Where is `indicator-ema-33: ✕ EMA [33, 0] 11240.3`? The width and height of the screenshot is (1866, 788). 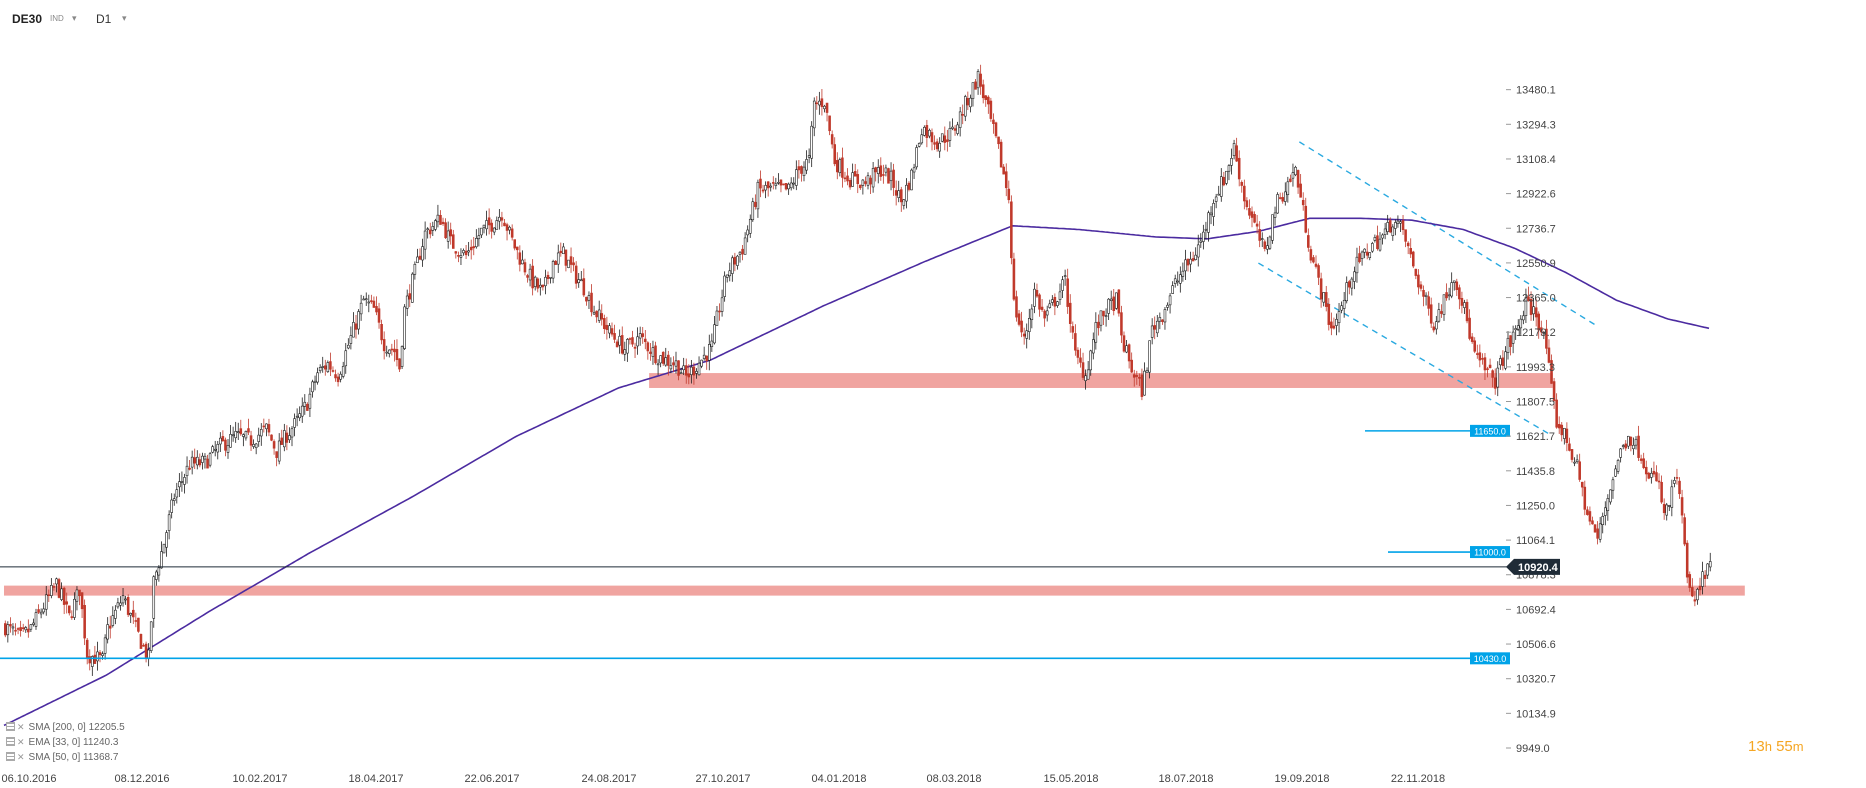 indicator-ema-33: ✕ EMA [33, 0] 11240.3 is located at coordinates (62, 742).